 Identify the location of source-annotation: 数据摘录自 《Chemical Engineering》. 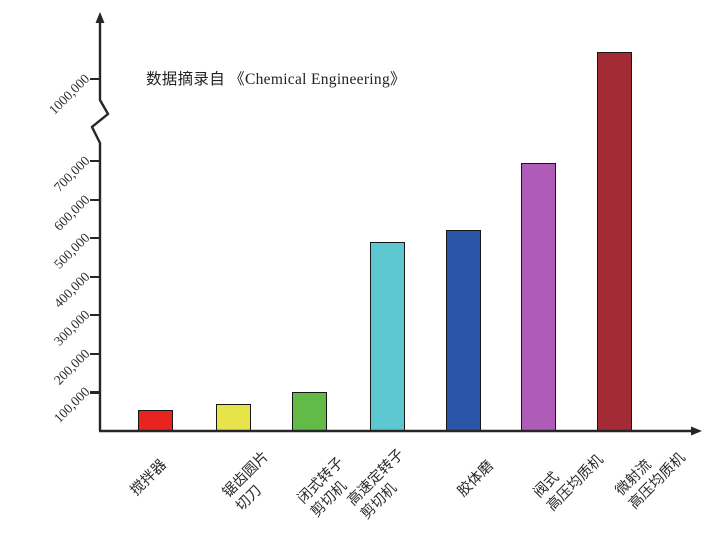
(276, 79).